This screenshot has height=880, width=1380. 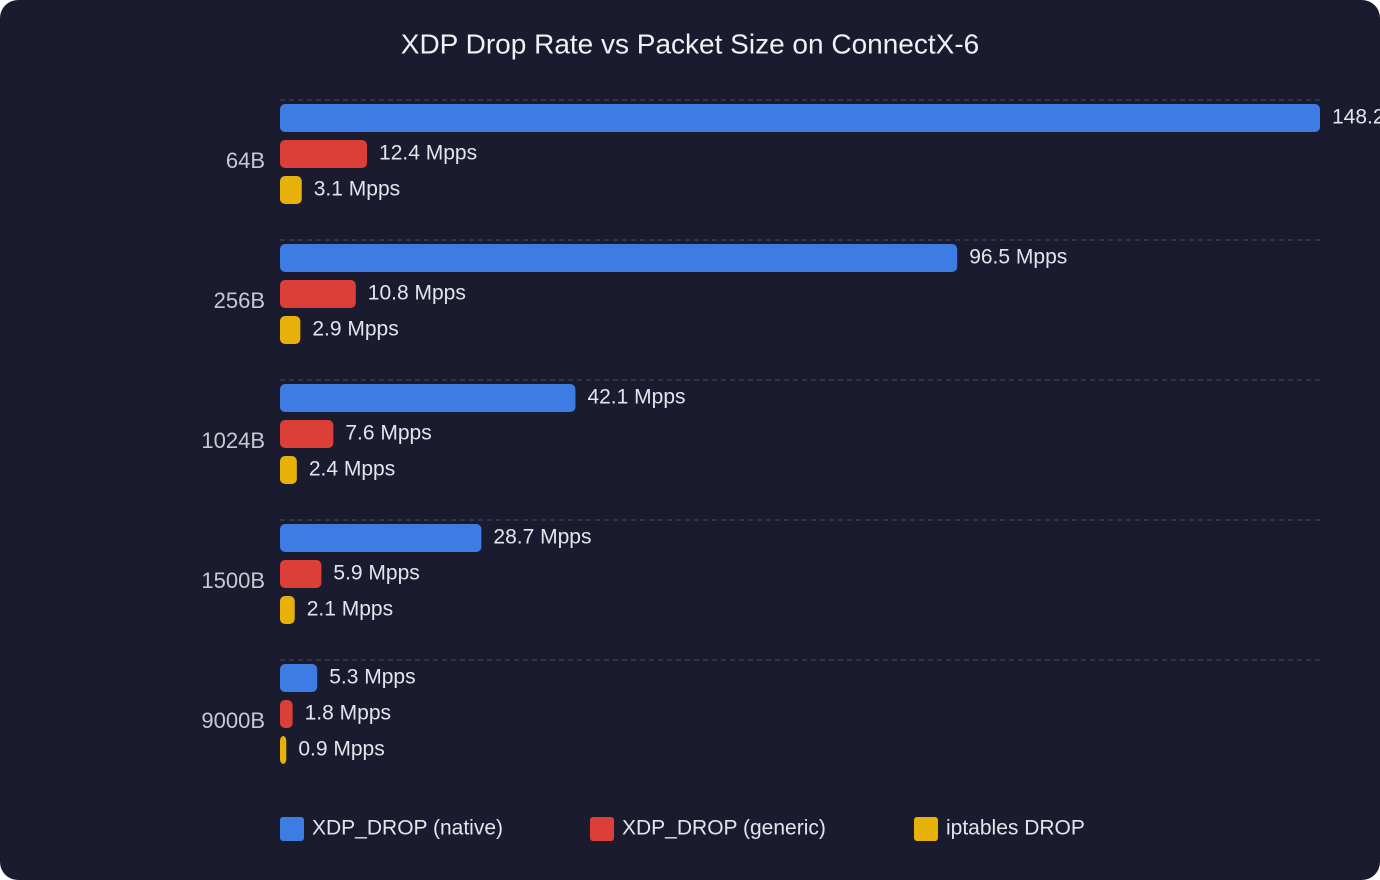 What do you see at coordinates (341, 749) in the screenshot?
I see `value-label: 0.9 Mpps` at bounding box center [341, 749].